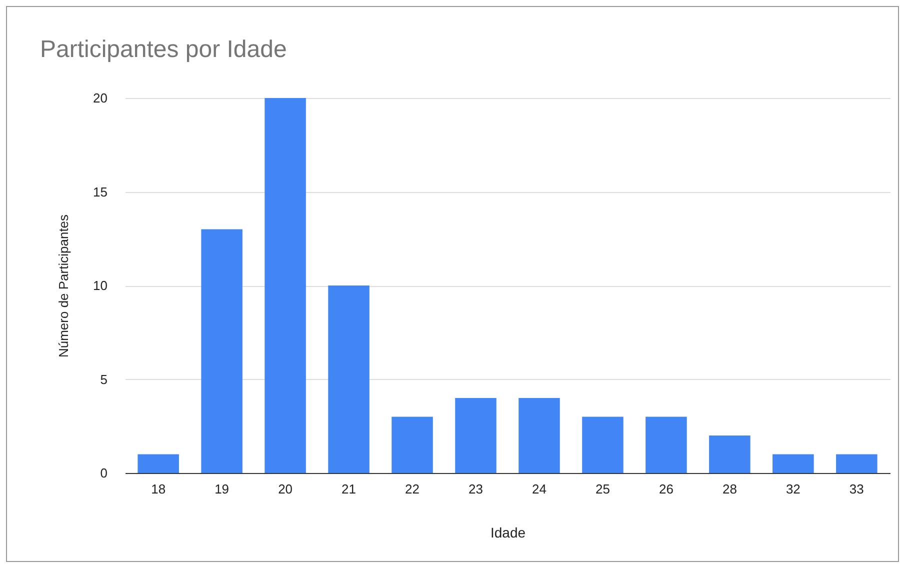 Image resolution: width=907 pixels, height=568 pixels. Describe the element at coordinates (104, 379) in the screenshot. I see `y-tick-label: 5` at that location.